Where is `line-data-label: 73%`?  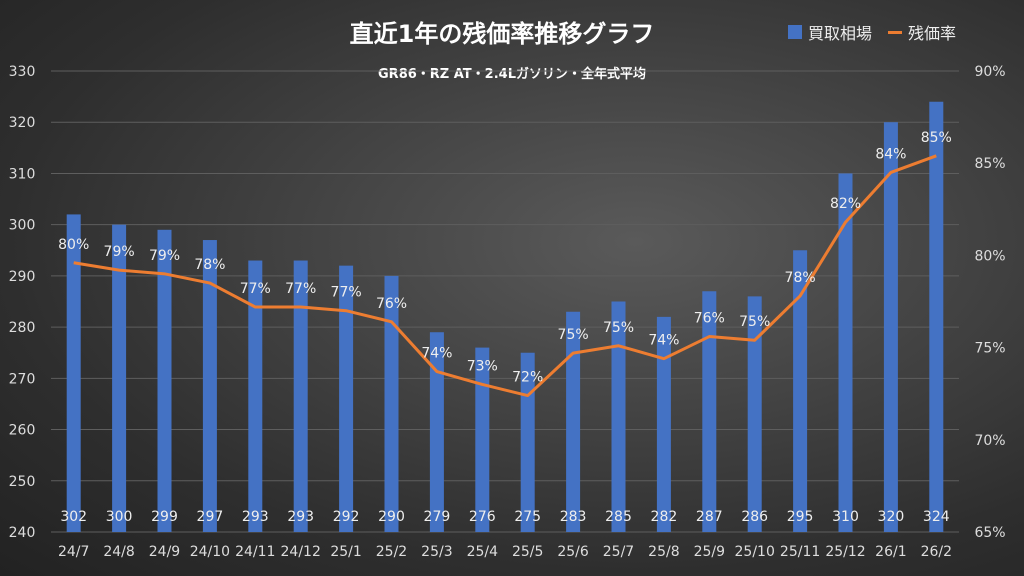 line-data-label: 73% is located at coordinates (482, 366).